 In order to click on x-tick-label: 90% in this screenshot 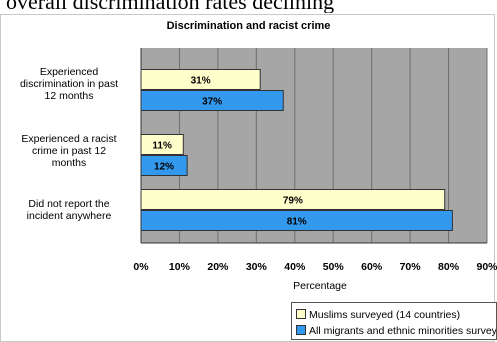, I will do `click(486, 267)`.